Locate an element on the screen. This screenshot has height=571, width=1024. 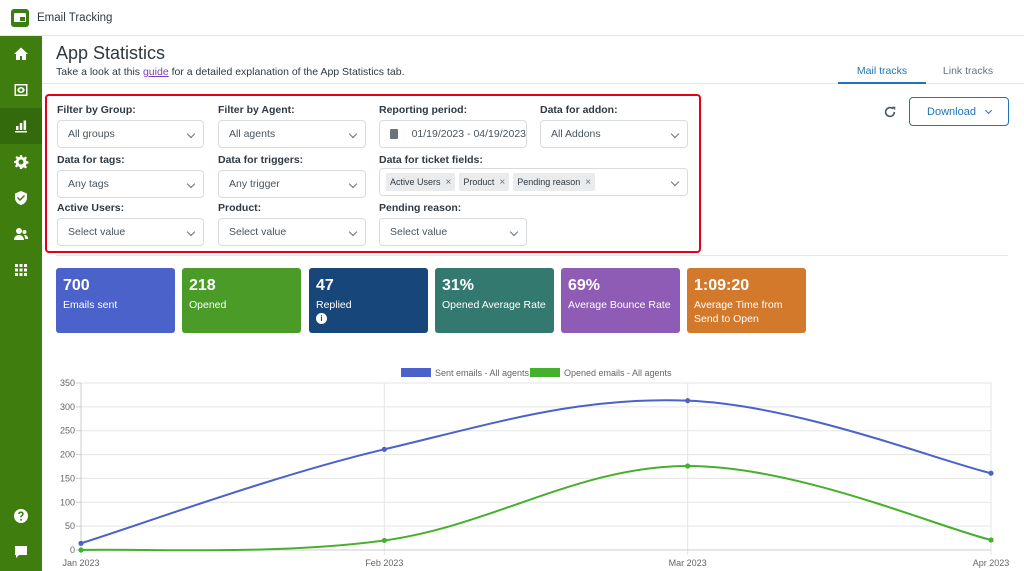
stat-label: Replied is located at coordinates (334, 305).